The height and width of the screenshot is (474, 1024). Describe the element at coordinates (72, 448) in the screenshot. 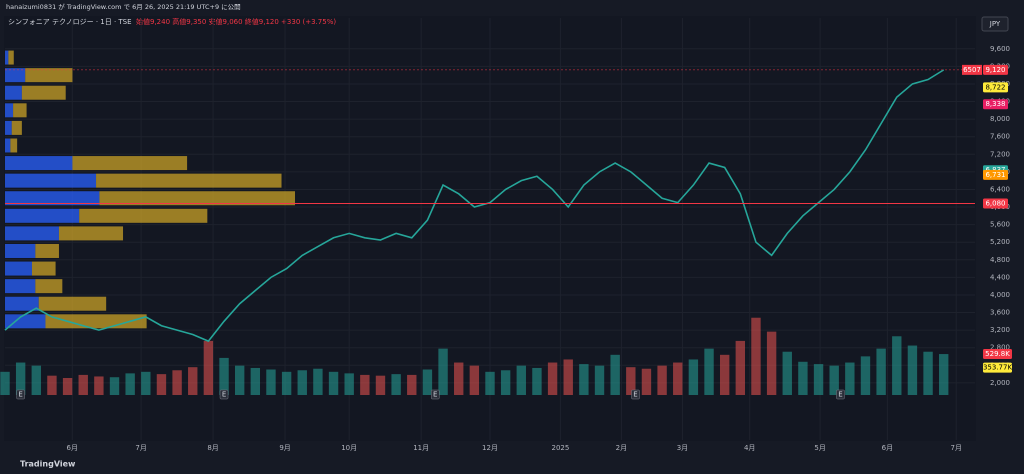

I see `x-tick-label: 6月` at that location.